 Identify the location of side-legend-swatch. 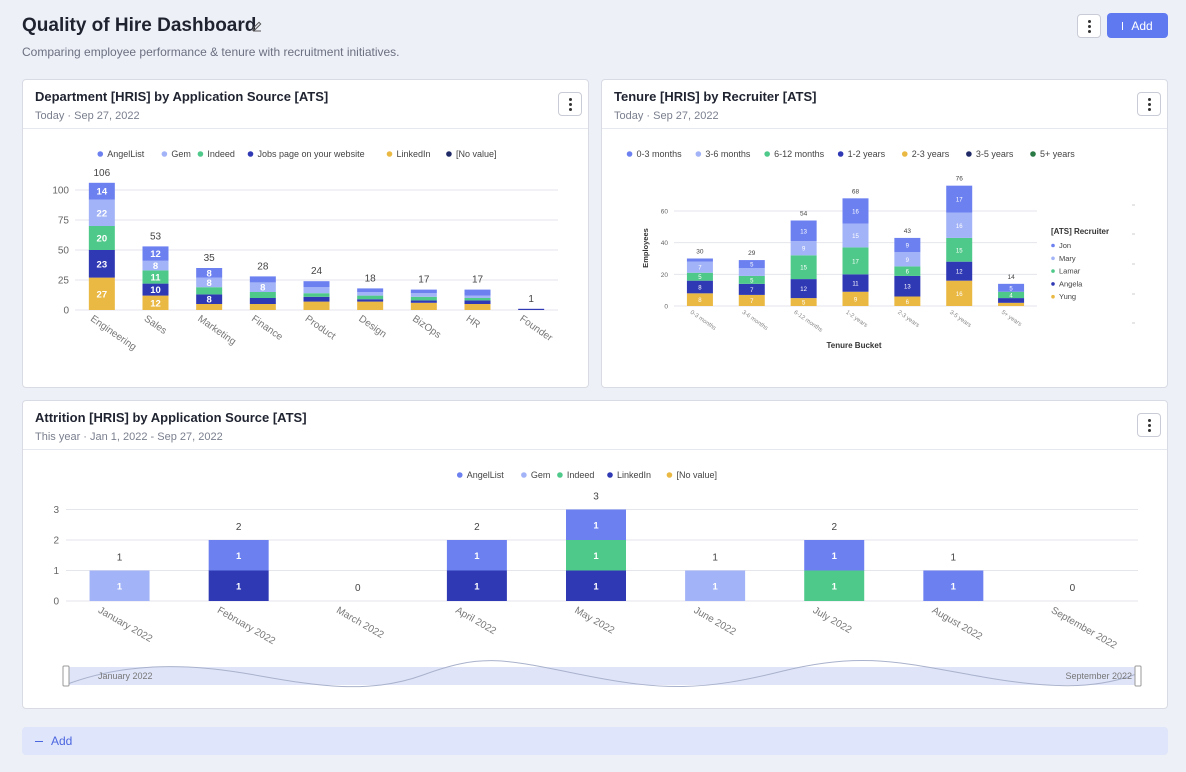
(1053, 284).